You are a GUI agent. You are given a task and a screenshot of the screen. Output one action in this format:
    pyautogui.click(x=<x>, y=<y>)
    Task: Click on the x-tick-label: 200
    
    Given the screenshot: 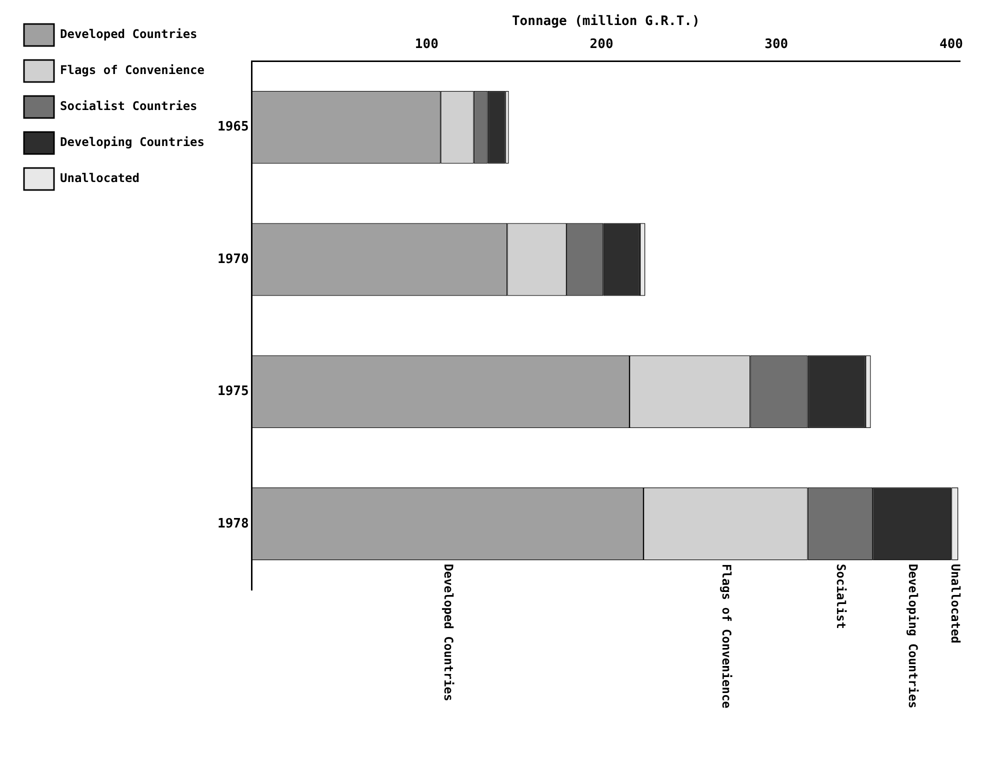 What is the action you would take?
    pyautogui.click(x=602, y=44)
    